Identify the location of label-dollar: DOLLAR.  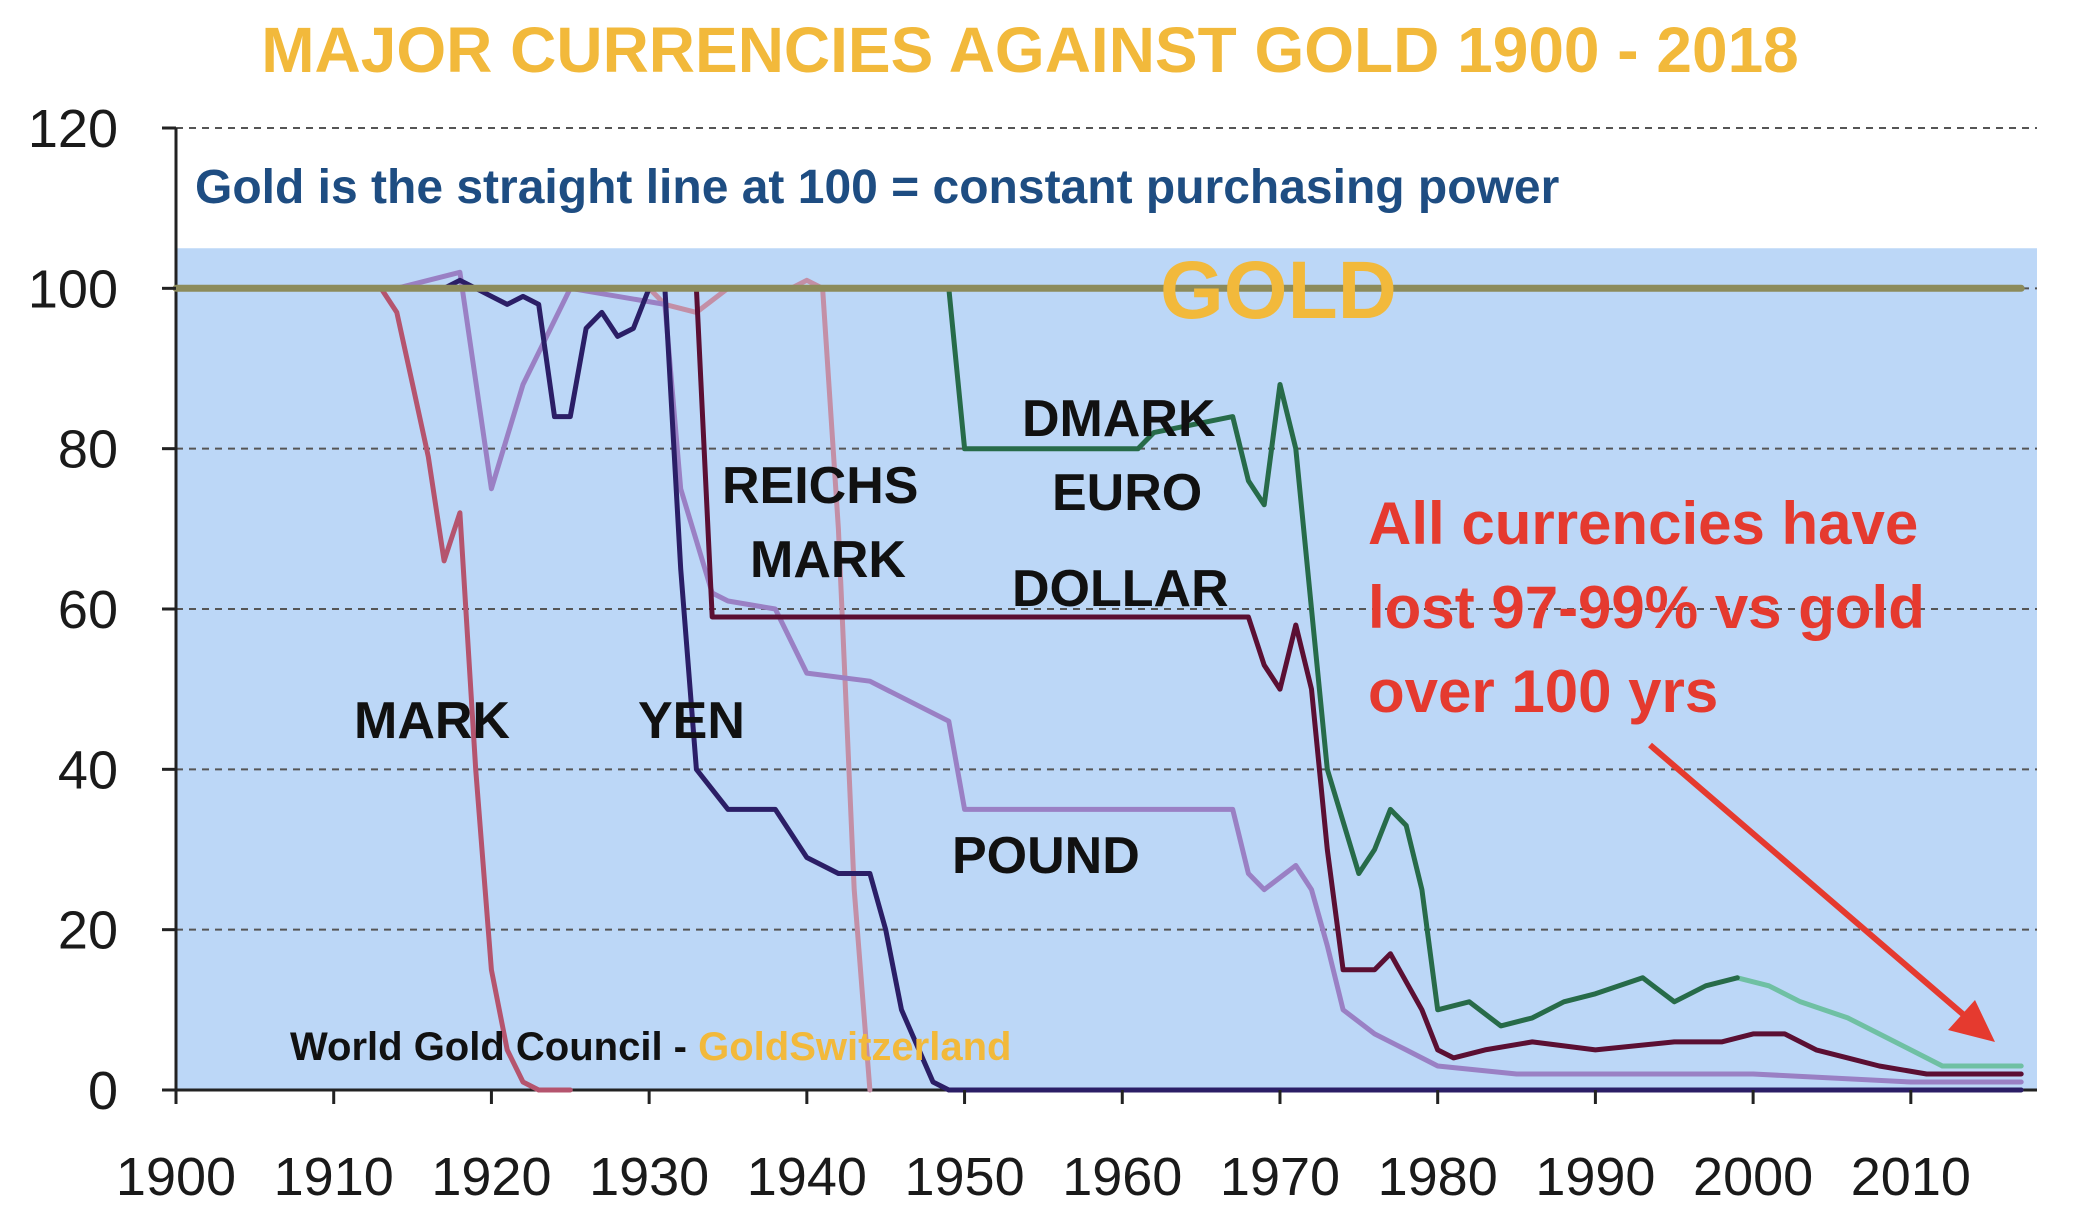
(1120, 589).